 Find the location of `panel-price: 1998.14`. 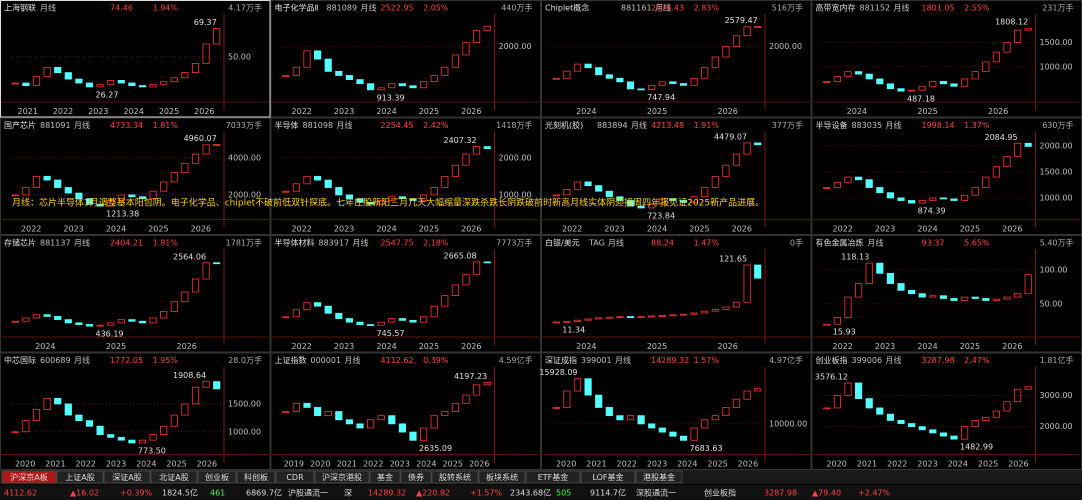

panel-price: 1998.14 is located at coordinates (938, 125).